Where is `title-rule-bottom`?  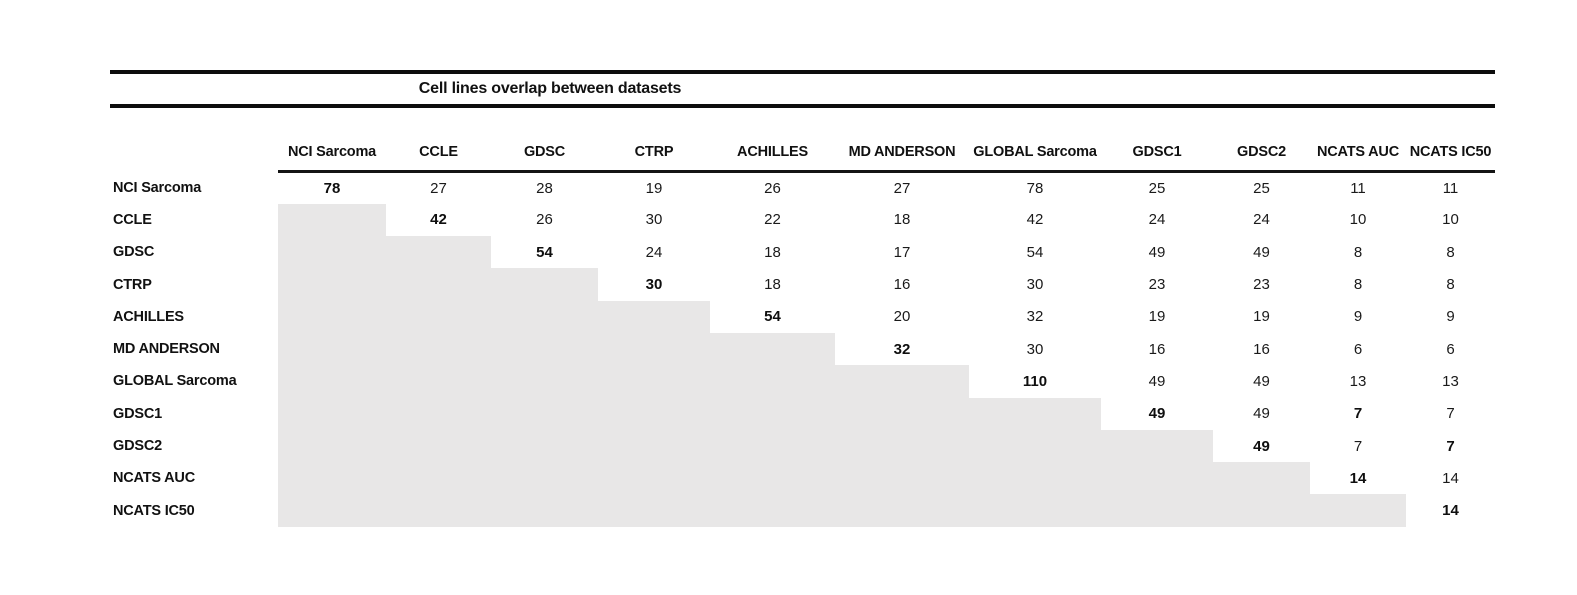 title-rule-bottom is located at coordinates (802, 106).